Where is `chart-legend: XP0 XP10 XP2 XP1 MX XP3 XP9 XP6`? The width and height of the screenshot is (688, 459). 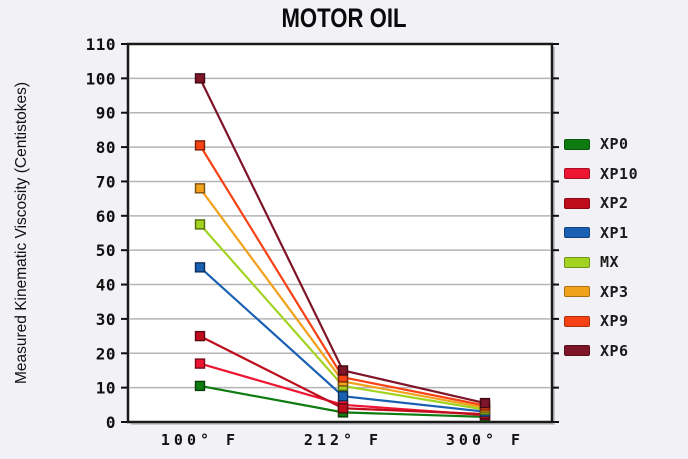 chart-legend: XP0 XP10 XP2 XP1 MX XP3 XP9 XP6 is located at coordinates (601, 251).